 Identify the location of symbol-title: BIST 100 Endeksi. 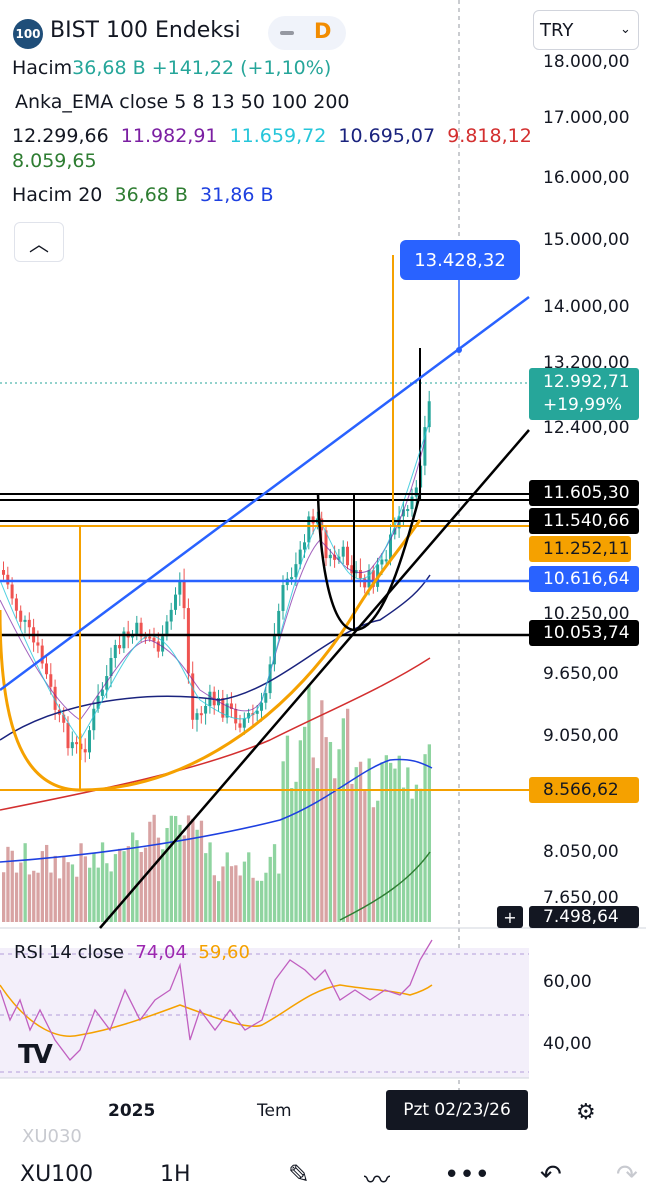
(145, 30).